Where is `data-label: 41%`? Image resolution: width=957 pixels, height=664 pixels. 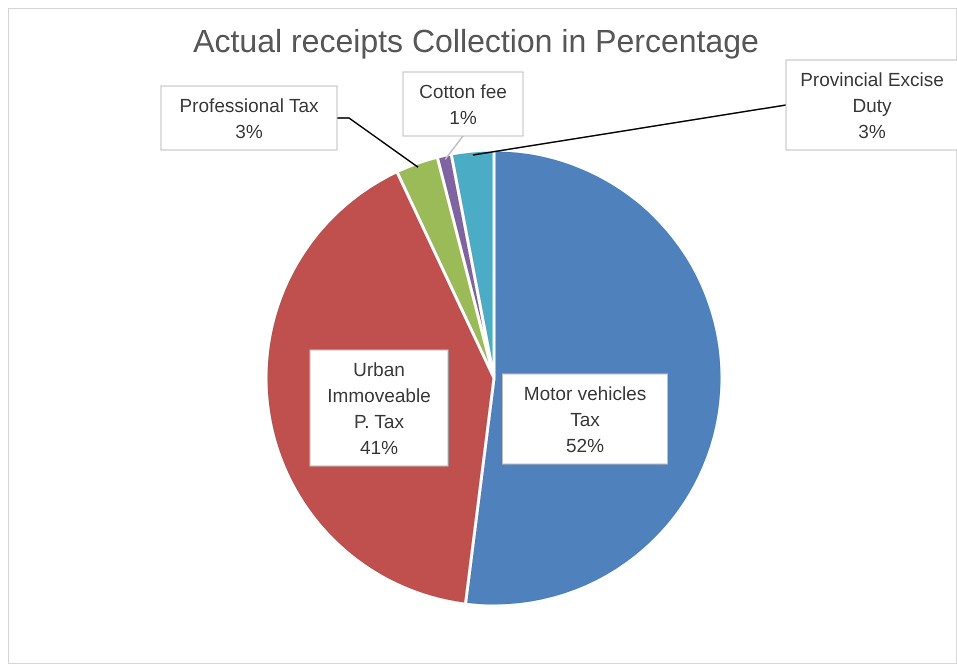
data-label: 41% is located at coordinates (379, 448).